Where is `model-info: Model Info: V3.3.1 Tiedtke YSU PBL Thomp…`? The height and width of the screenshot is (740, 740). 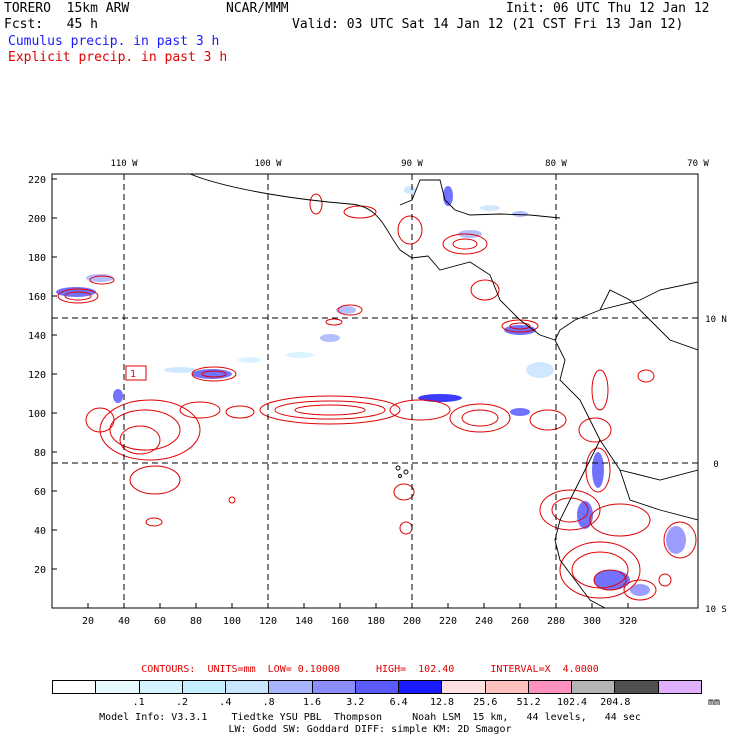 model-info: Model Info: V3.3.1 Tiedtke YSU PBL Thomp… is located at coordinates (370, 717).